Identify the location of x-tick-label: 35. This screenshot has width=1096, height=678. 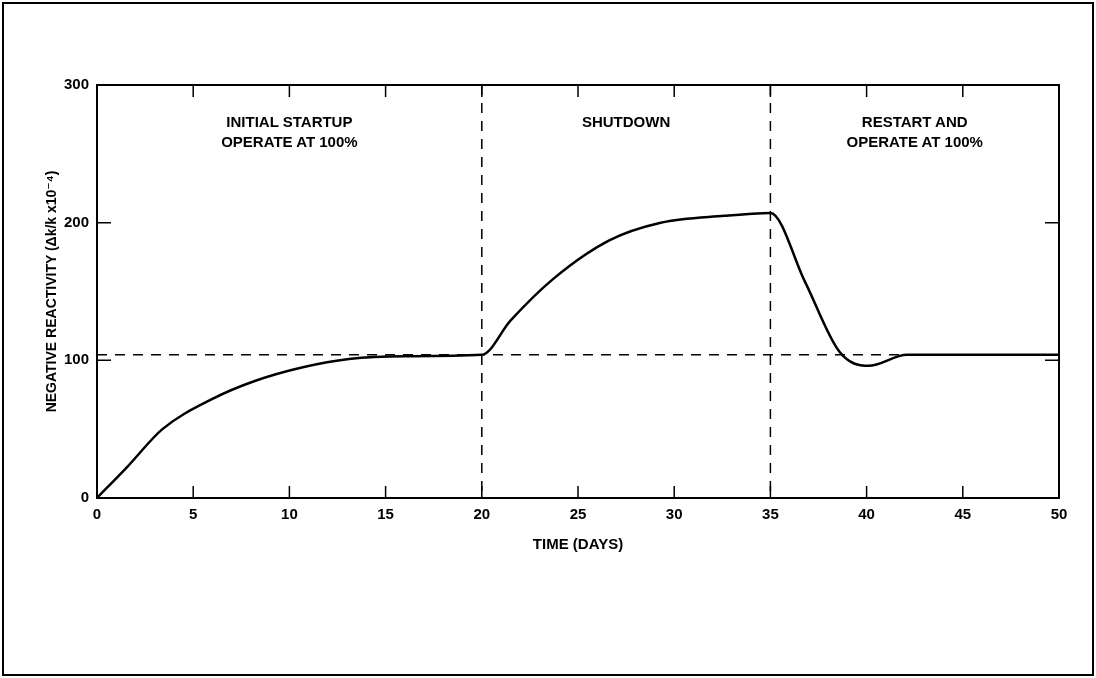
(770, 514).